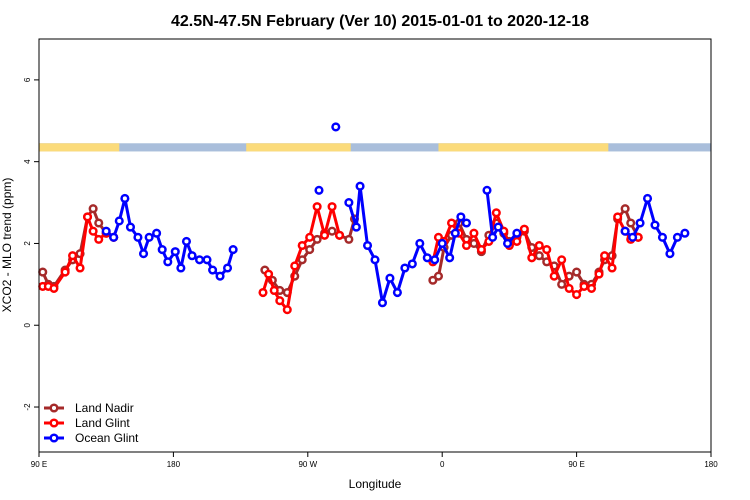 This screenshot has width=750, height=500. I want to click on y-axis: -2 0 2 4 6, so click(31, 244).